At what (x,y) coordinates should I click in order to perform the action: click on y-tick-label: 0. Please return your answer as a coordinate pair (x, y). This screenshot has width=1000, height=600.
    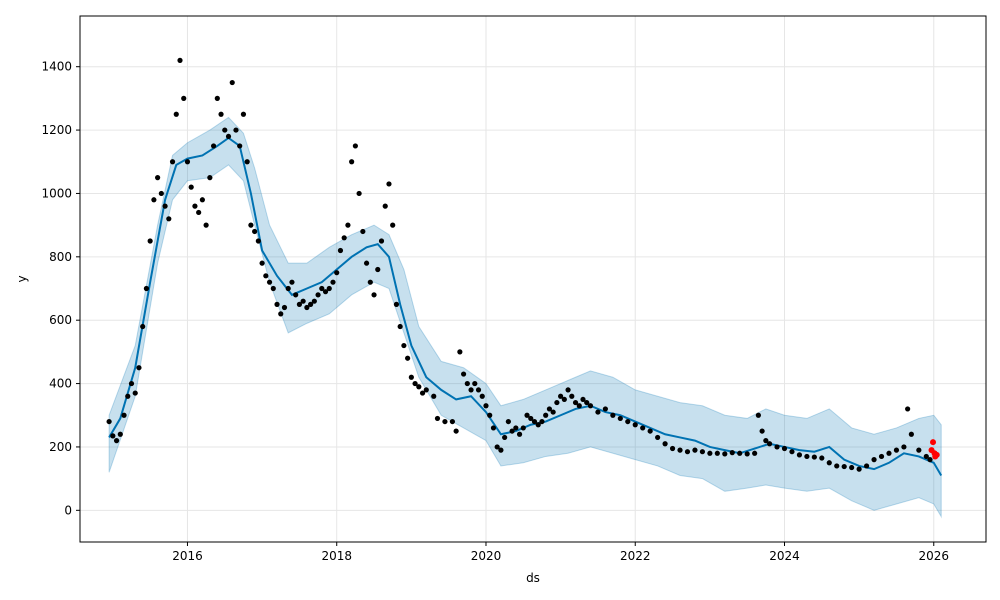
    Looking at the image, I should click on (68, 510).